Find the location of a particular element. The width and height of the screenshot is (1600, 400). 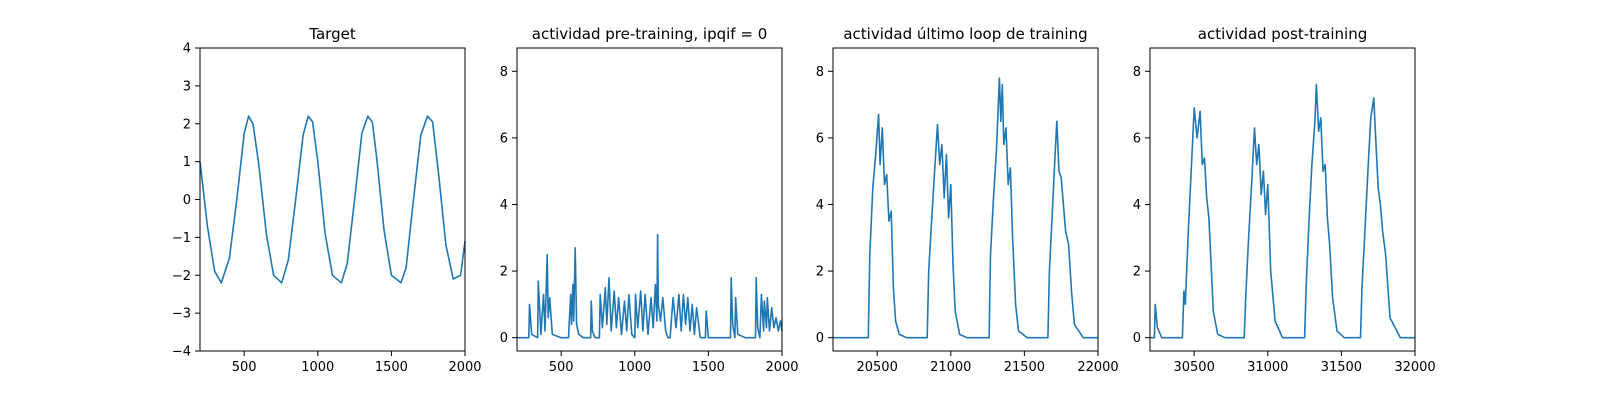

chart-2-y-tick-label: 4 is located at coordinates (504, 205).